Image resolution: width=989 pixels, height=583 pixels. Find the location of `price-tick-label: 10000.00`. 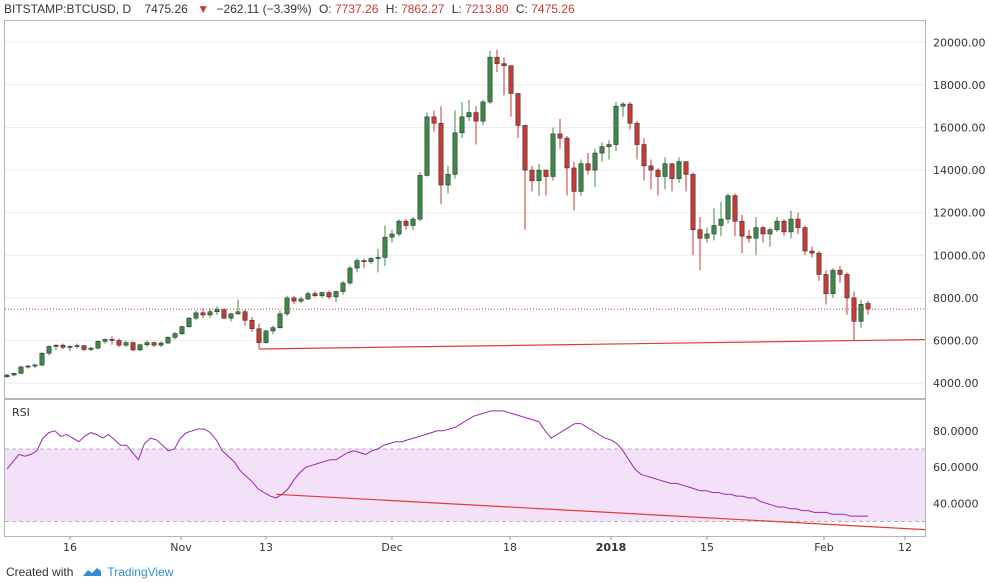

price-tick-label: 10000.00 is located at coordinates (959, 255).